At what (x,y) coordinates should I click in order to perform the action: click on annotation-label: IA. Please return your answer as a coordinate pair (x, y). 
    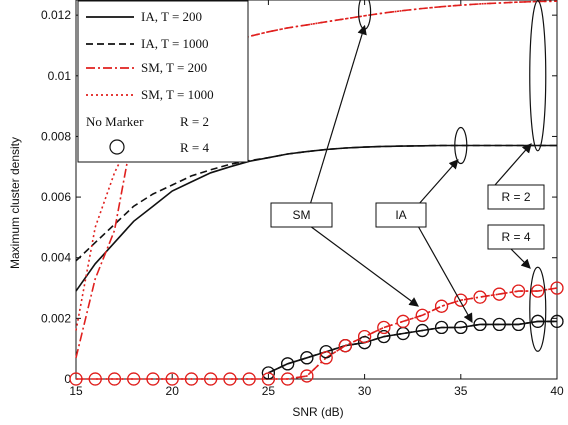
    Looking at the image, I should click on (400, 215).